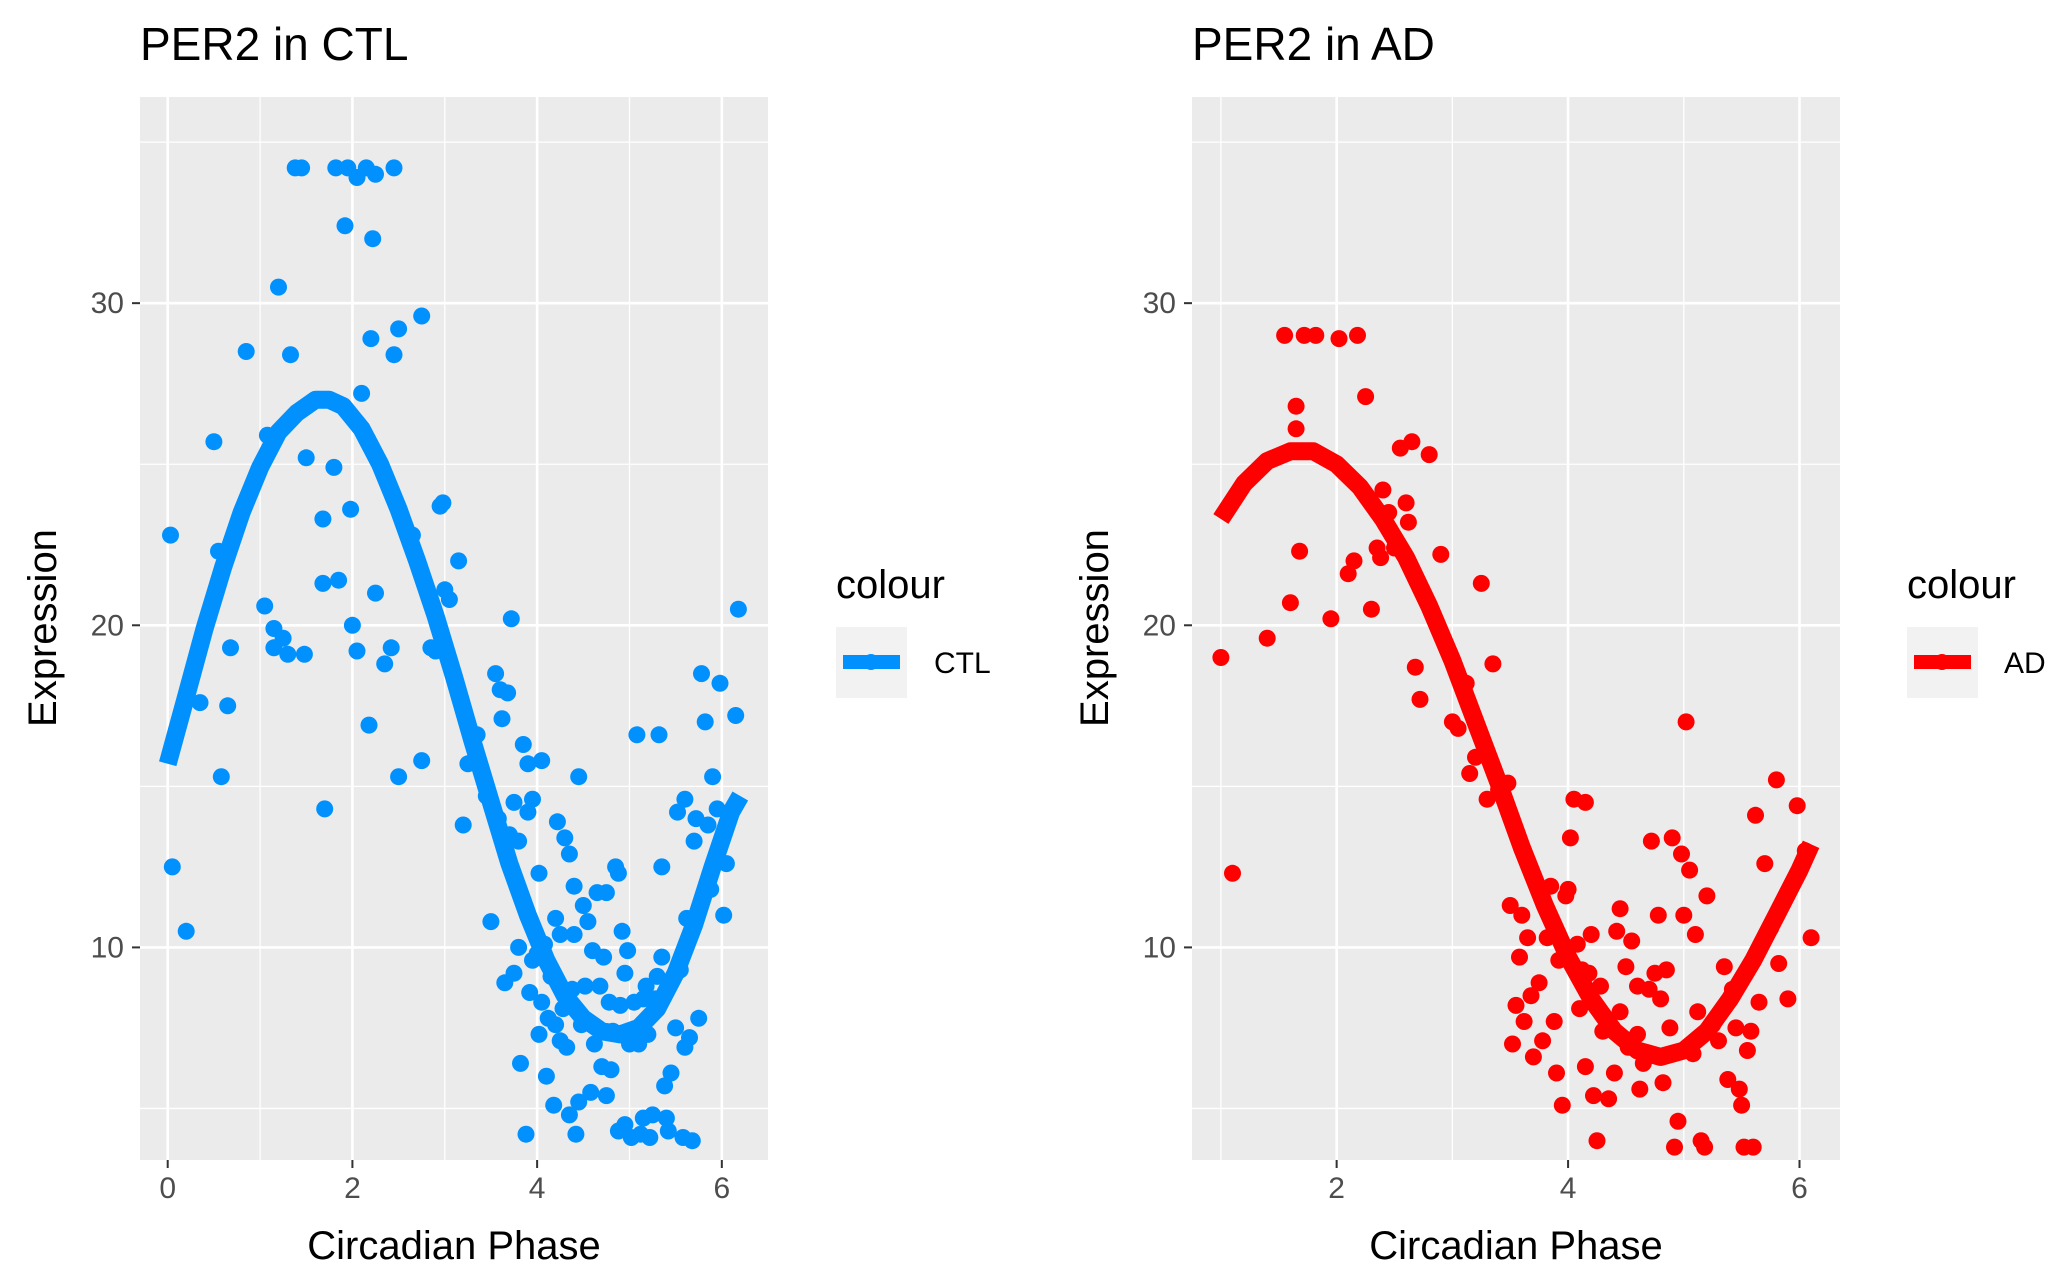 This screenshot has width=2071, height=1280. Describe the element at coordinates (1336, 1188) in the screenshot. I see `x-tick-label: 2` at that location.